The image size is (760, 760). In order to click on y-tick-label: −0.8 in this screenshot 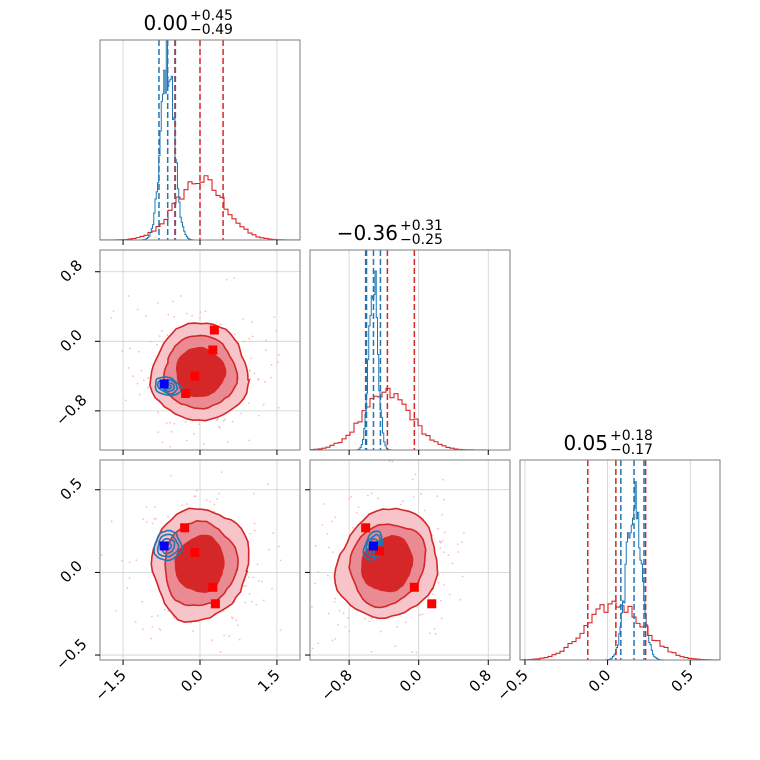, I will do `click(71, 410)`.